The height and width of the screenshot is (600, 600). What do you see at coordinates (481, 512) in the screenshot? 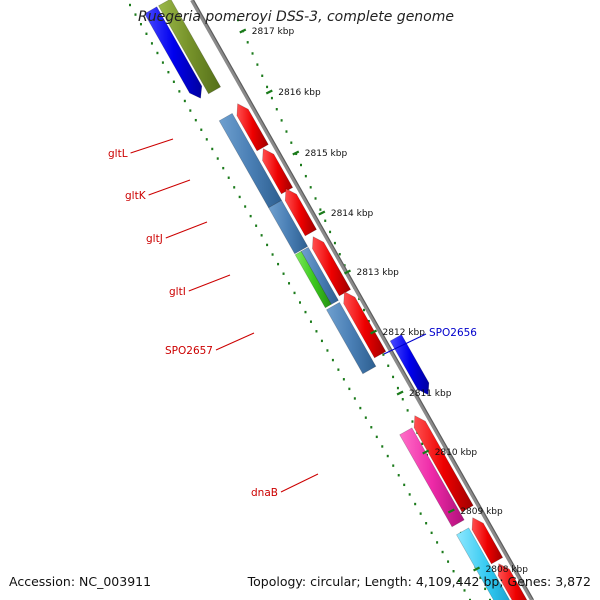
I see `scale-tick-label: 2809 kbp` at bounding box center [481, 512].